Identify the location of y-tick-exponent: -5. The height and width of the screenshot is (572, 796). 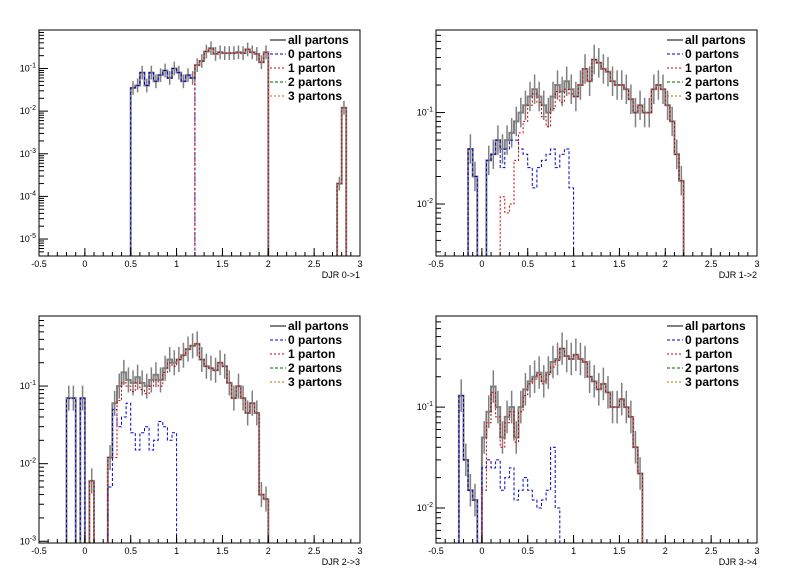
(33, 236).